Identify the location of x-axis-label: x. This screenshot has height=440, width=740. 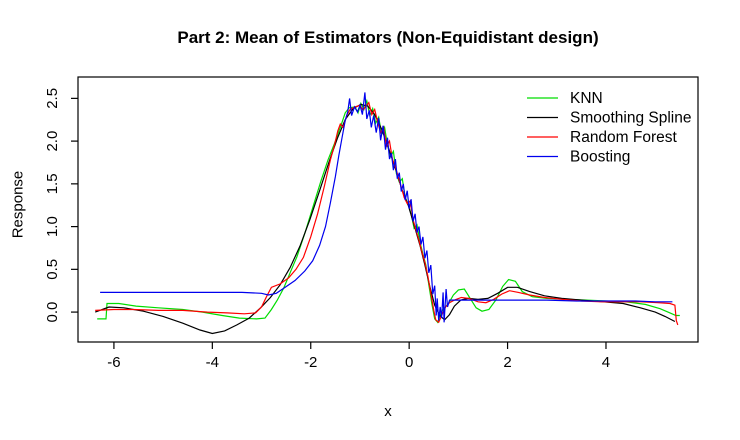
(388, 411).